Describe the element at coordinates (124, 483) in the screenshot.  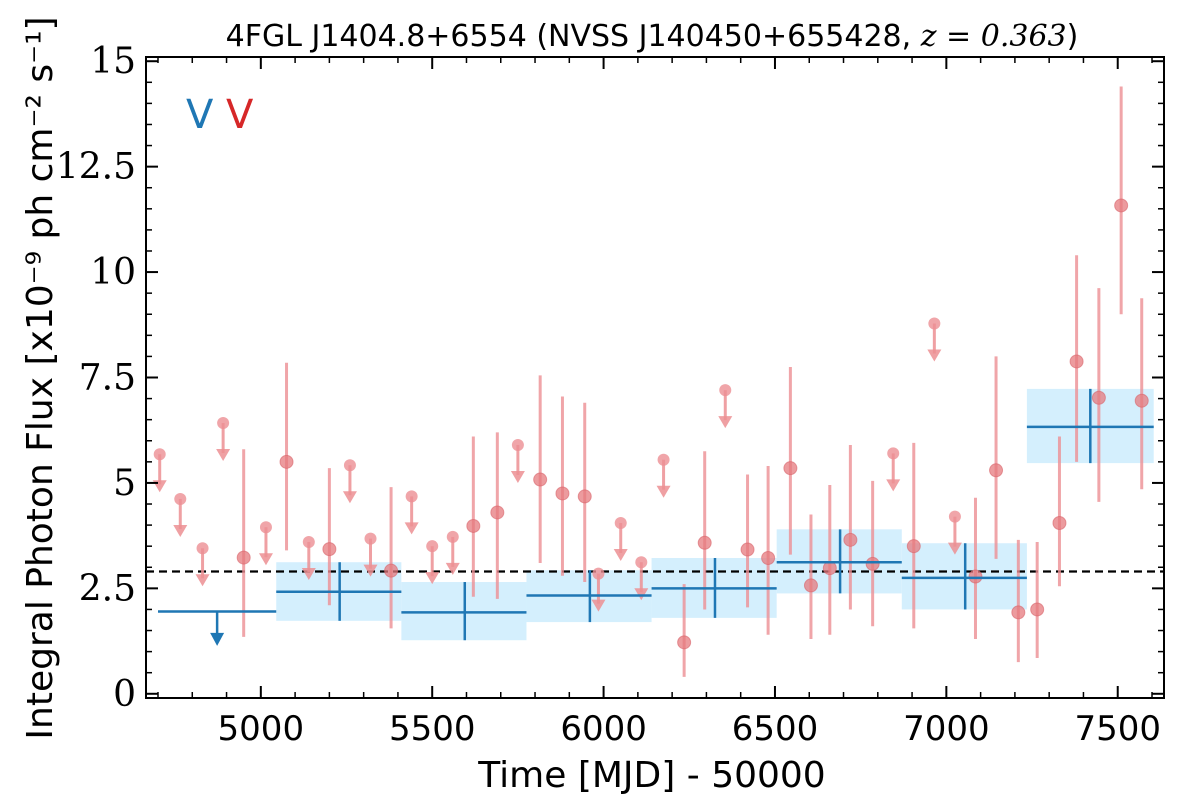
I see `y-tick-label-2: 5` at that location.